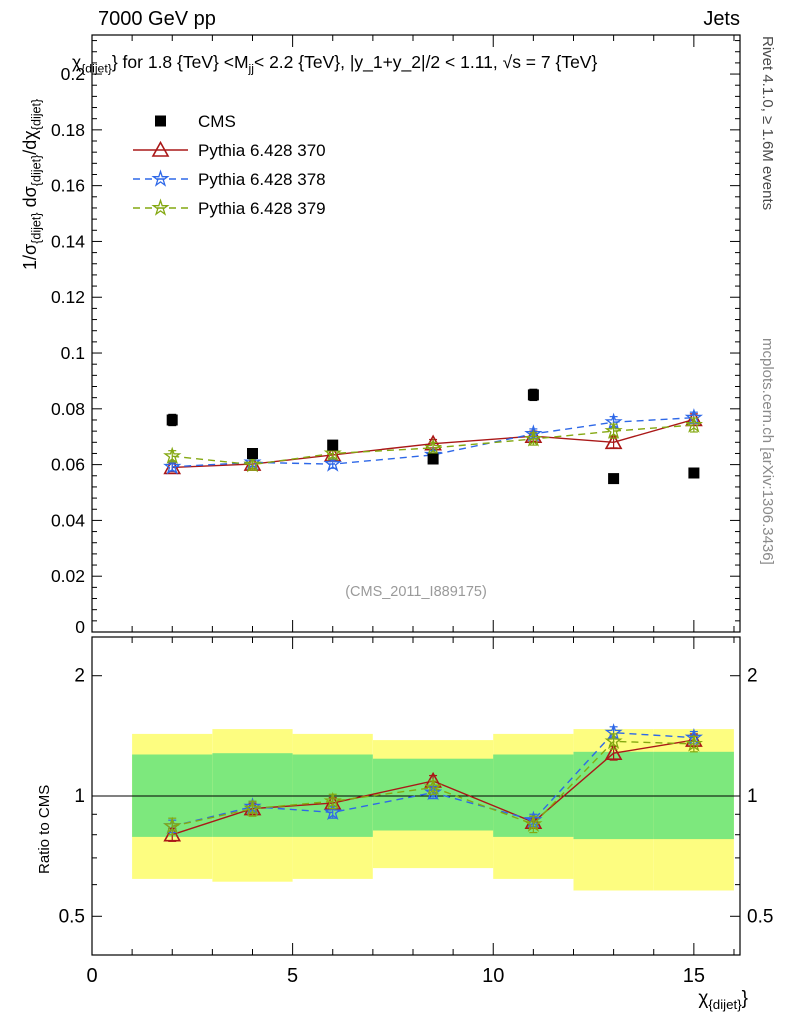 This screenshot has height=1024, width=786. Describe the element at coordinates (180, 62) in the screenshot. I see `title-part: } for 1.8 {TeV} <M` at that location.